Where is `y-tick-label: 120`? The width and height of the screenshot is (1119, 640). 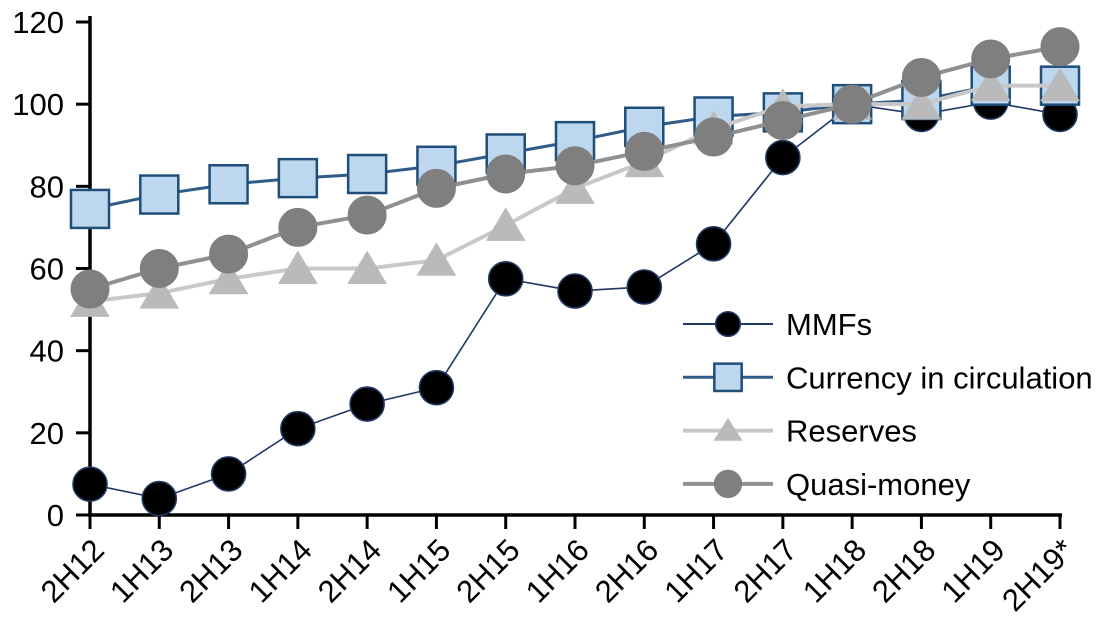 y-tick-label: 120 is located at coordinates (38, 22).